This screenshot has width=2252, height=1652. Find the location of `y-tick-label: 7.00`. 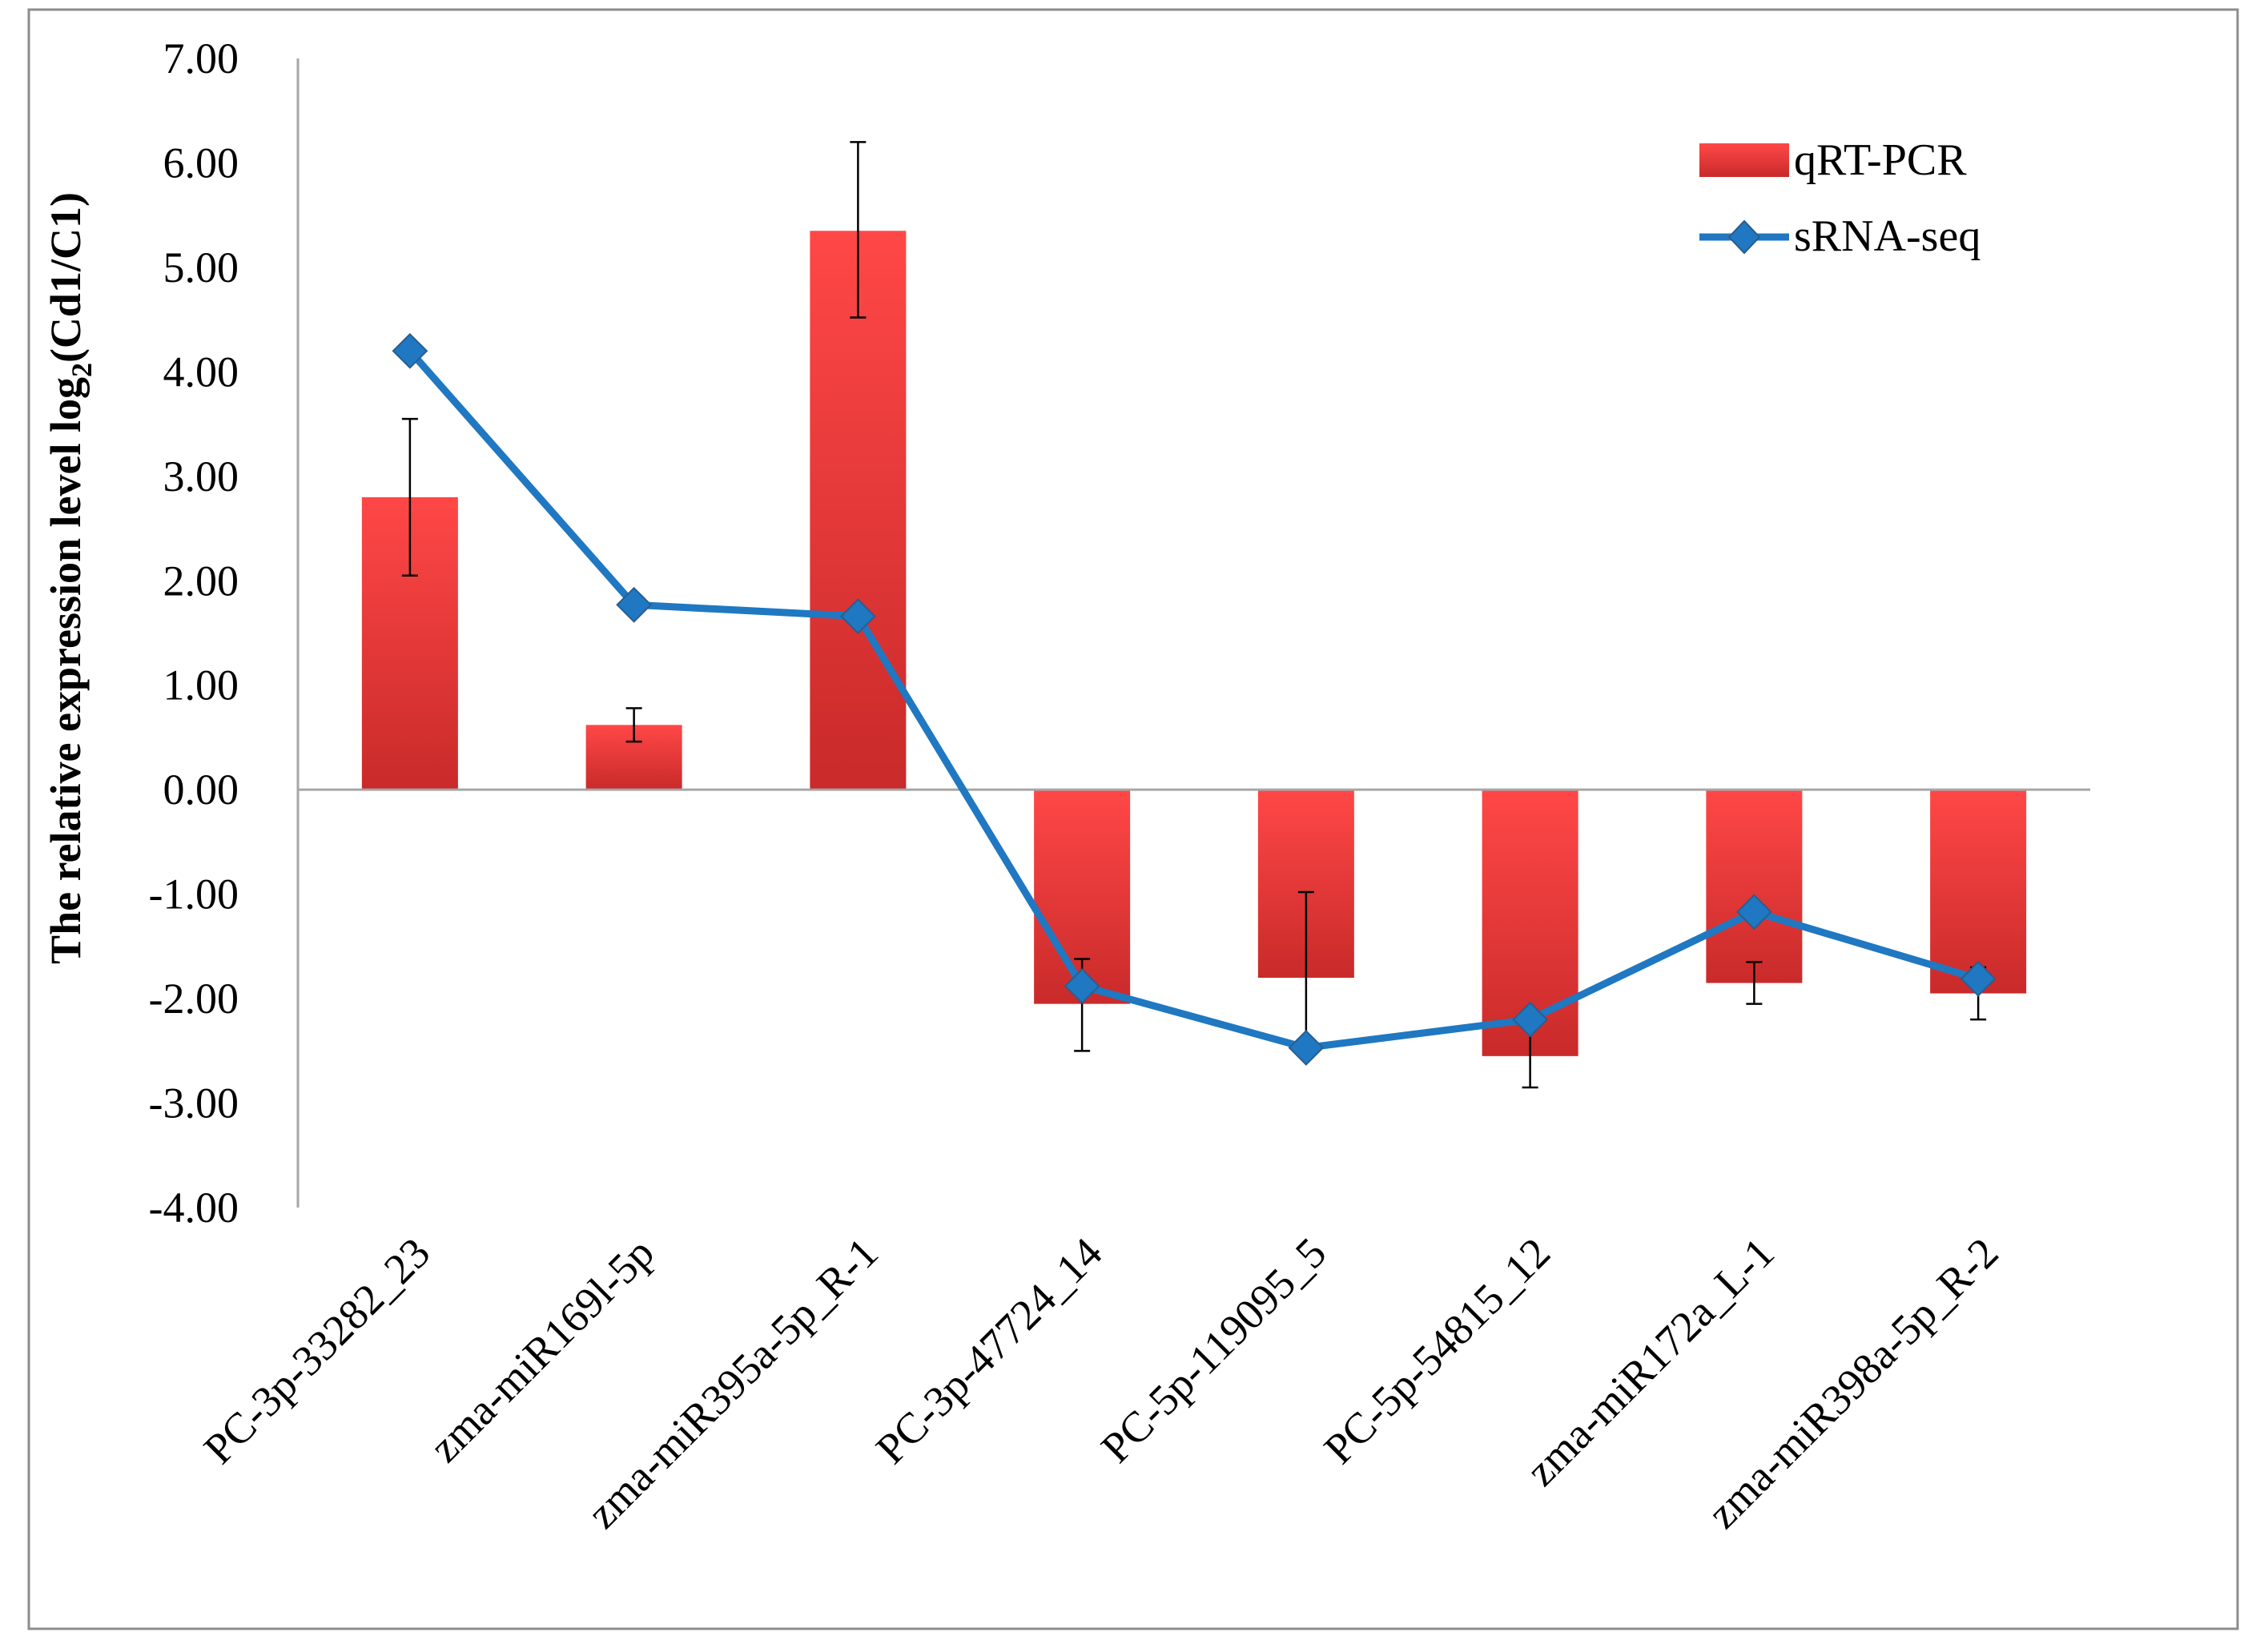

y-tick-label: 7.00 is located at coordinates (201, 58).